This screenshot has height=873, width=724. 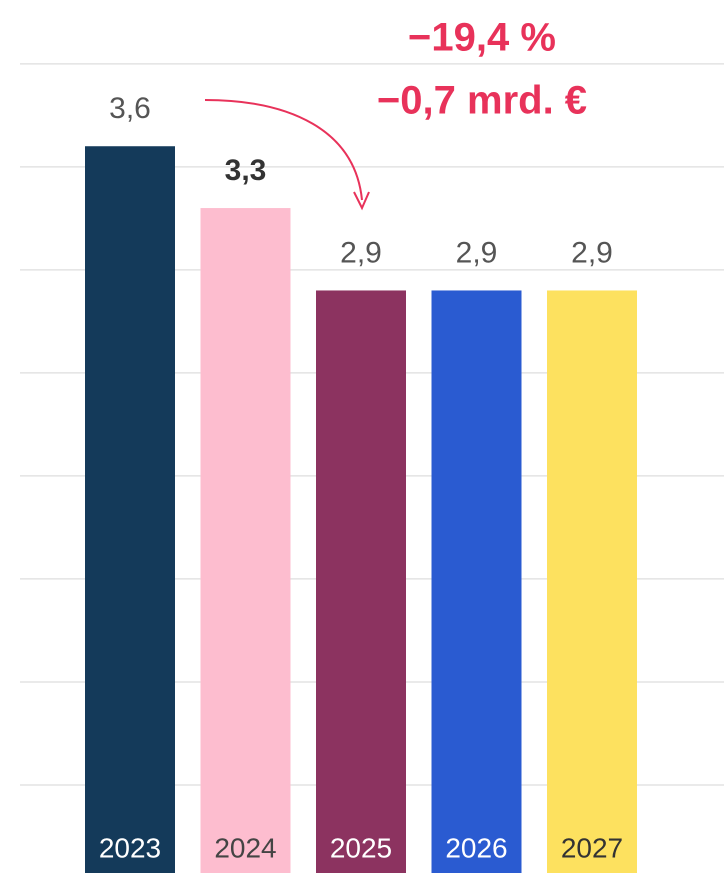 What do you see at coordinates (592, 847) in the screenshot?
I see `x-tick-label: 2027` at bounding box center [592, 847].